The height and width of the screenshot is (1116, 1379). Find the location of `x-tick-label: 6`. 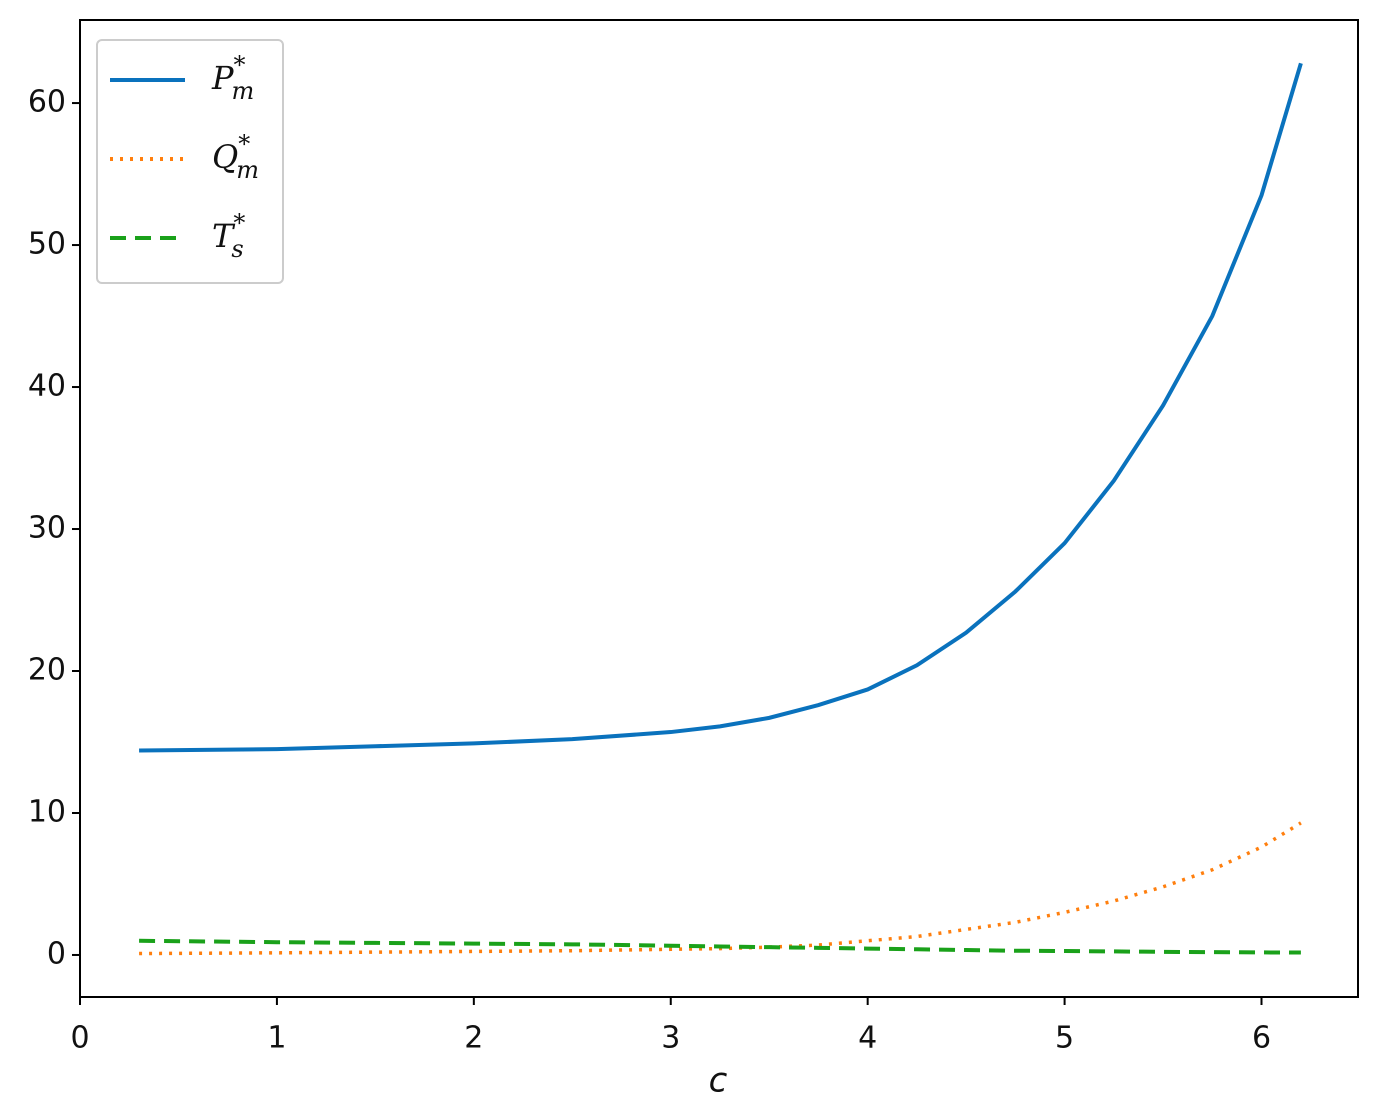

x-tick-label: 6 is located at coordinates (1261, 1038).